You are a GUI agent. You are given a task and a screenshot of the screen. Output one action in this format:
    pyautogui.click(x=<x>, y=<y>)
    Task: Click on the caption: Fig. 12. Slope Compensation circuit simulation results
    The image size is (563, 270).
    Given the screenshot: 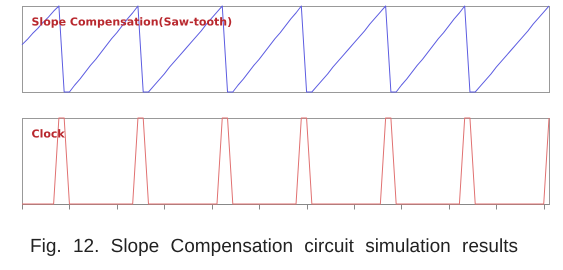 What is the action you would take?
    pyautogui.click(x=274, y=247)
    